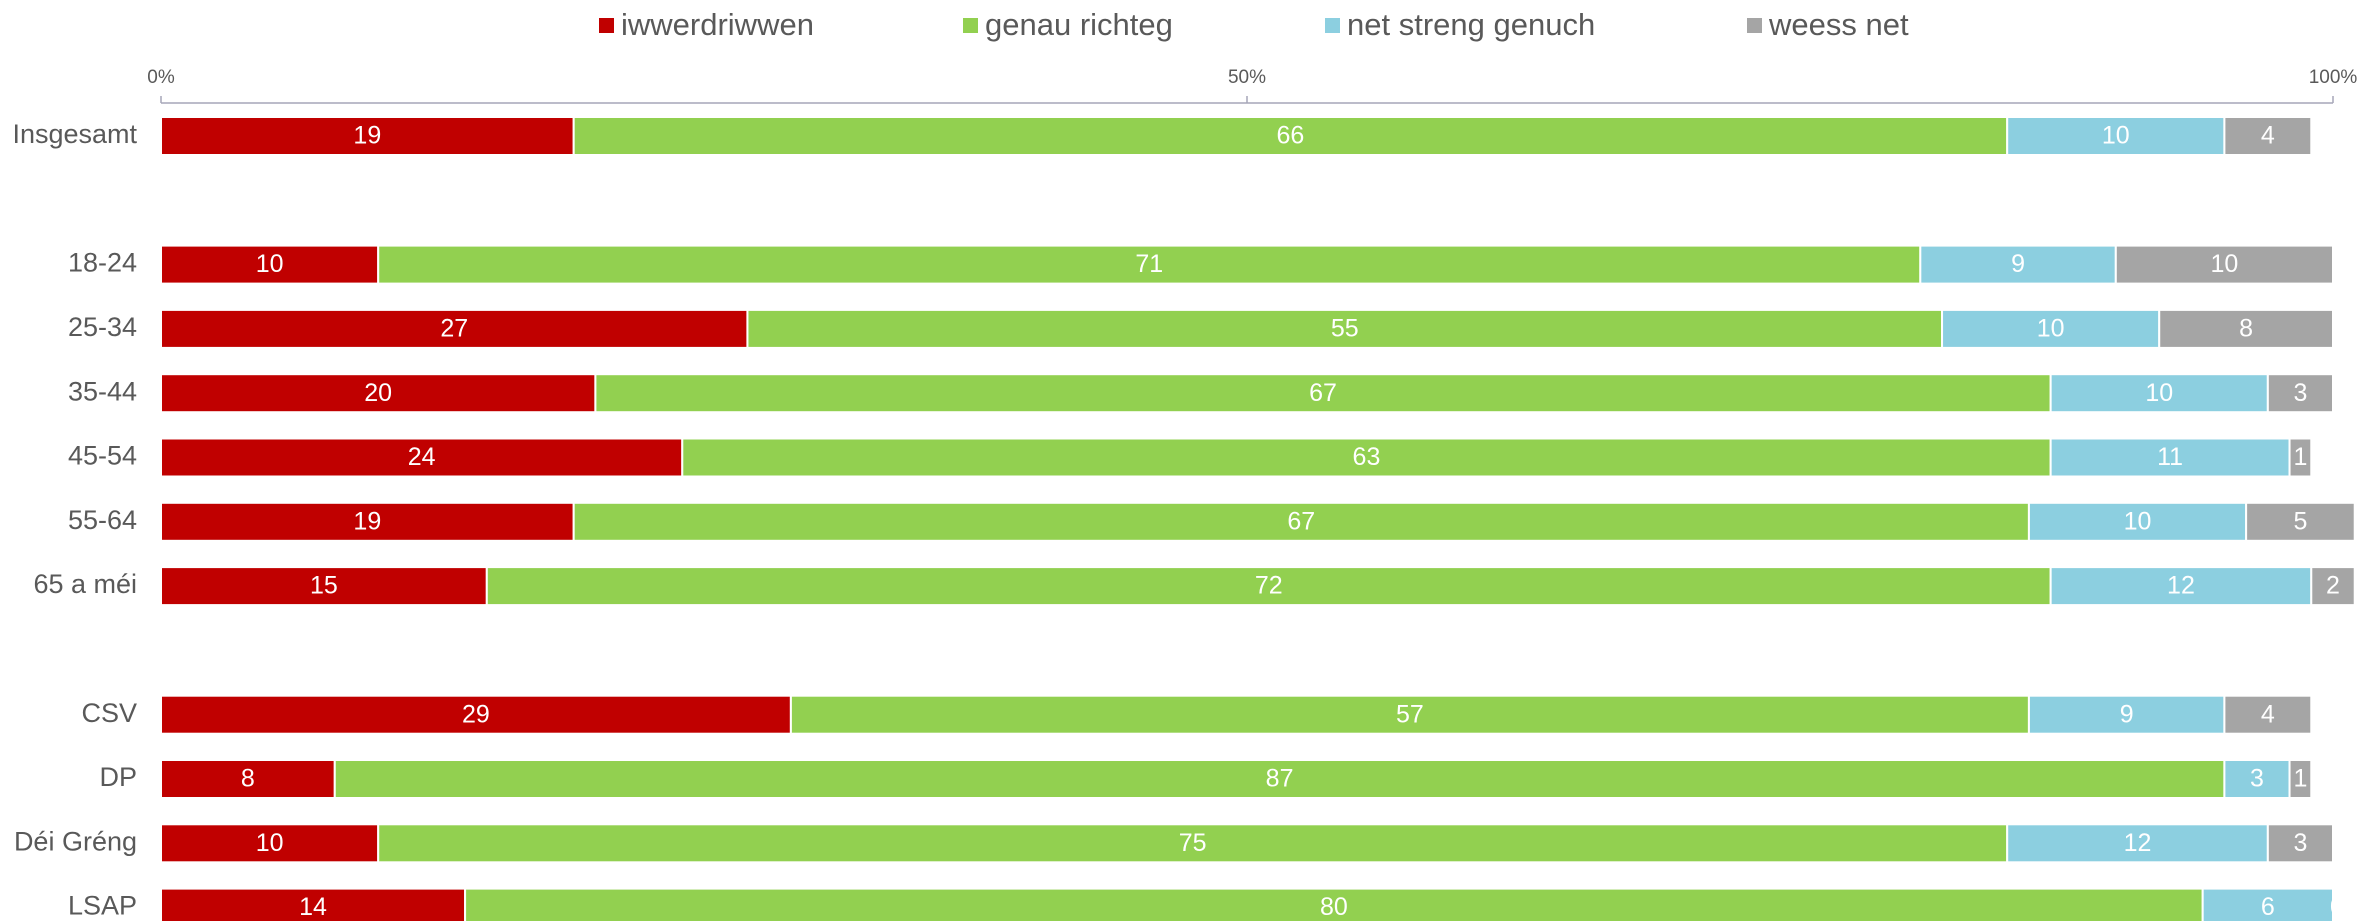 The image size is (2366, 921). What do you see at coordinates (1471, 24) in the screenshot?
I see `legend-label: net streng genuch` at bounding box center [1471, 24].